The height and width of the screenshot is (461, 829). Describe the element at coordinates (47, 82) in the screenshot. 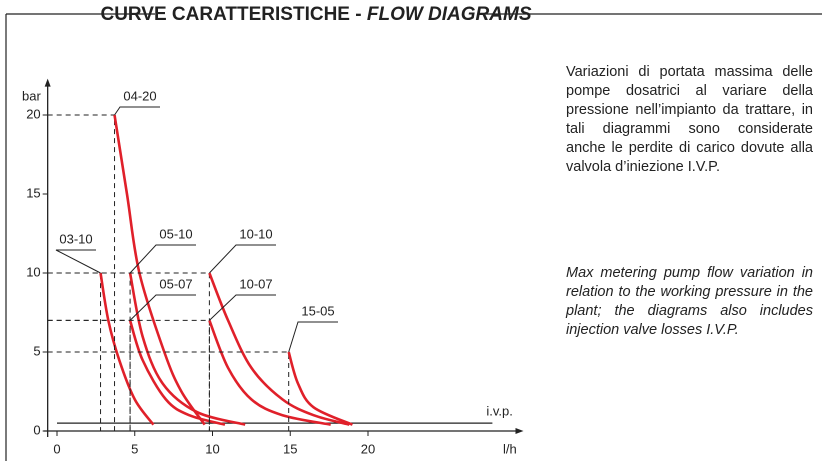

I see `y-axis-arrow` at that location.